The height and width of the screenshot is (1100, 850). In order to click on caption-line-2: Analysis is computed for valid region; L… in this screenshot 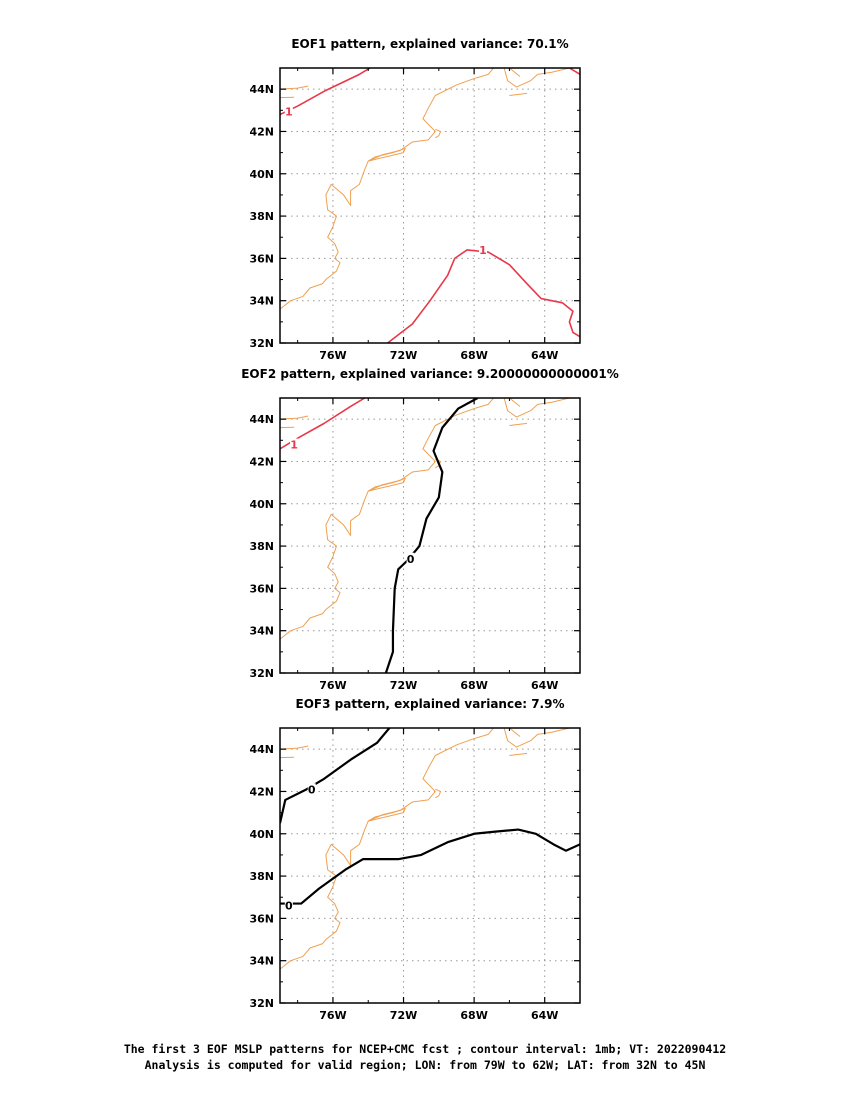, I will do `click(425, 1065)`.